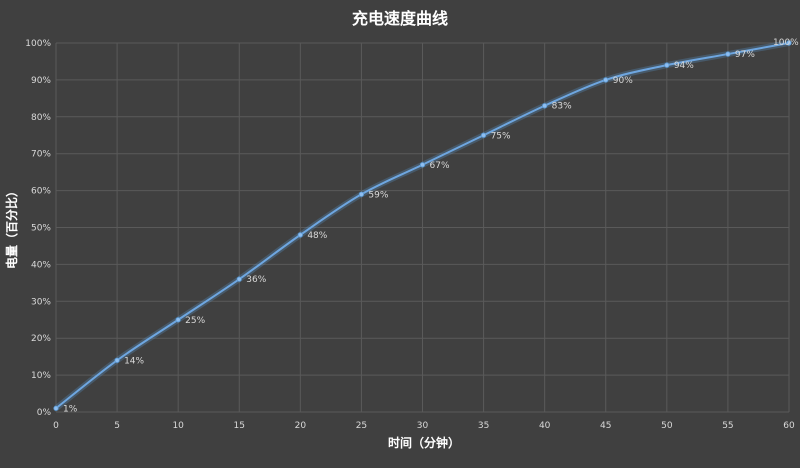 The image size is (800, 468). I want to click on x-axis-ticks: 0 5 10 15 20 25 30 35 40 45 50 55 60, so click(424, 426).